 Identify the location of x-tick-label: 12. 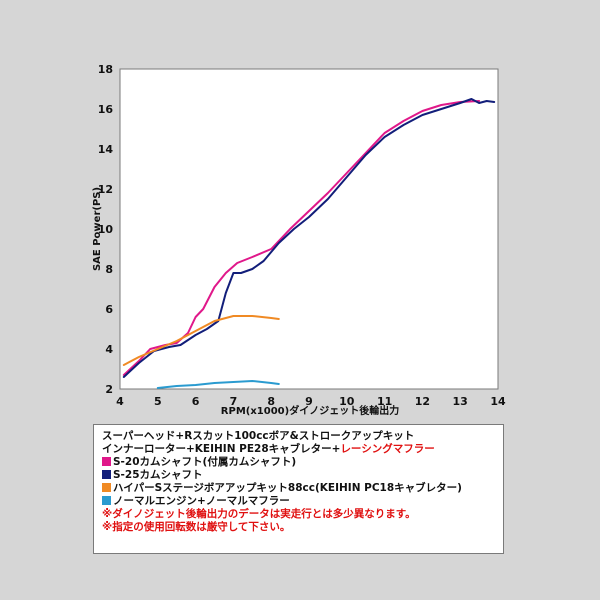
(422, 401).